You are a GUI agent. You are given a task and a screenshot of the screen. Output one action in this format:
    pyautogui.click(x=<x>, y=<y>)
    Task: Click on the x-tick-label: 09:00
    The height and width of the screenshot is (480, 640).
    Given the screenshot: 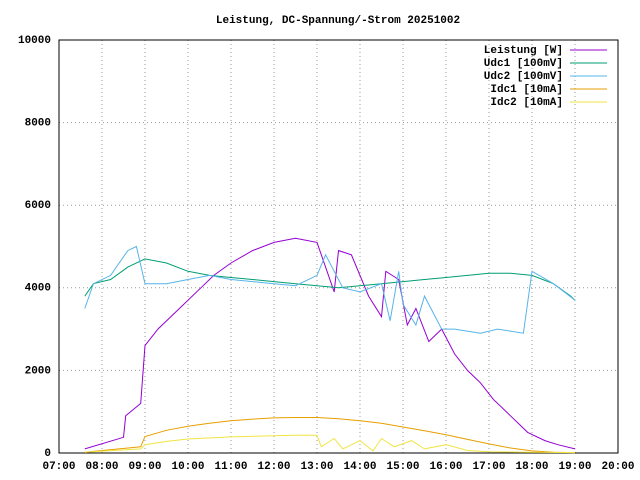 What is the action you would take?
    pyautogui.click(x=144, y=467)
    